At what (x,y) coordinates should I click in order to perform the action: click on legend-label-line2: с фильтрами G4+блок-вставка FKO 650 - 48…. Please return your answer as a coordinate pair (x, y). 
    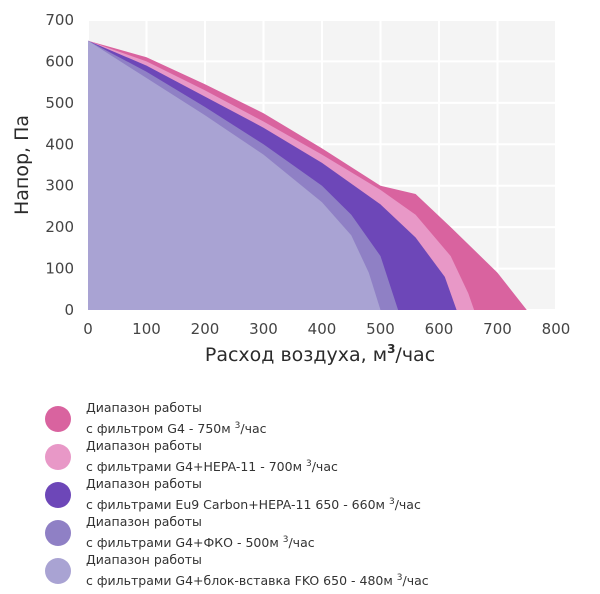
    Looking at the image, I should click on (257, 579).